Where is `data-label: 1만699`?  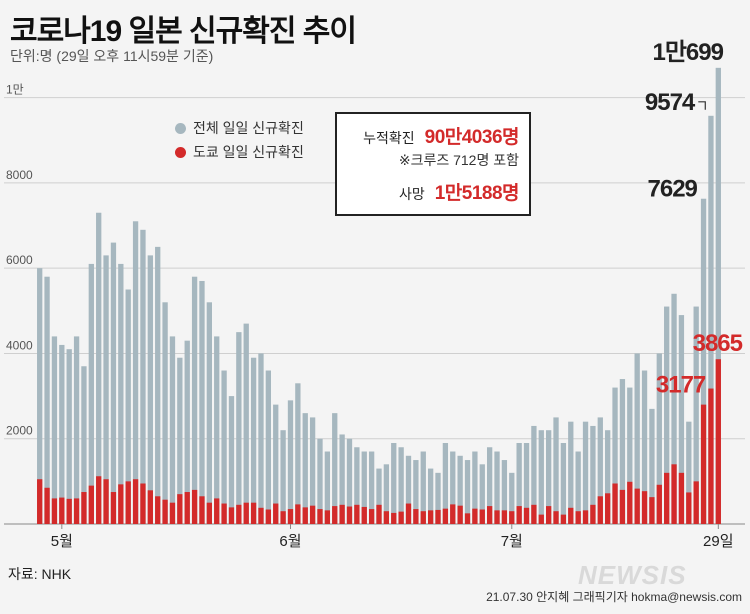
data-label: 1만699 is located at coordinates (687, 52).